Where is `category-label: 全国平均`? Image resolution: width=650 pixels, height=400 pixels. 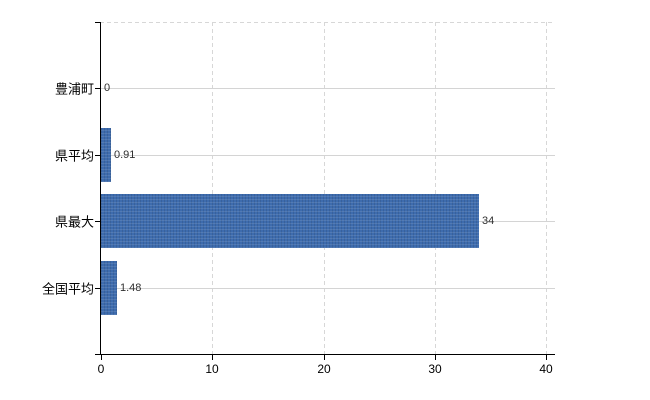 category-label: 全国平均 is located at coordinates (67, 288).